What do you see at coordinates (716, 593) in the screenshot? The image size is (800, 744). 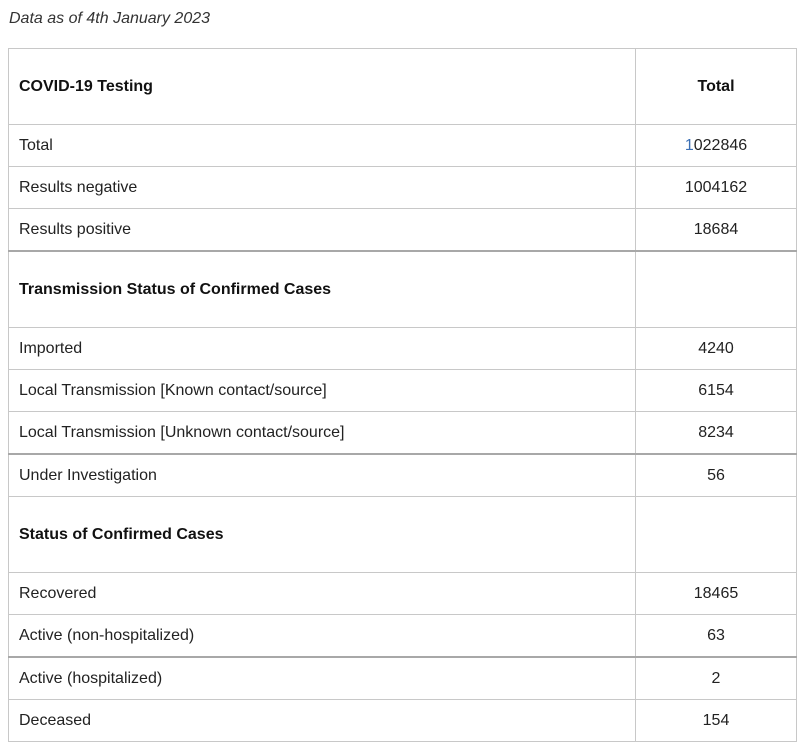 I see `row-value-recovered: 18465` at bounding box center [716, 593].